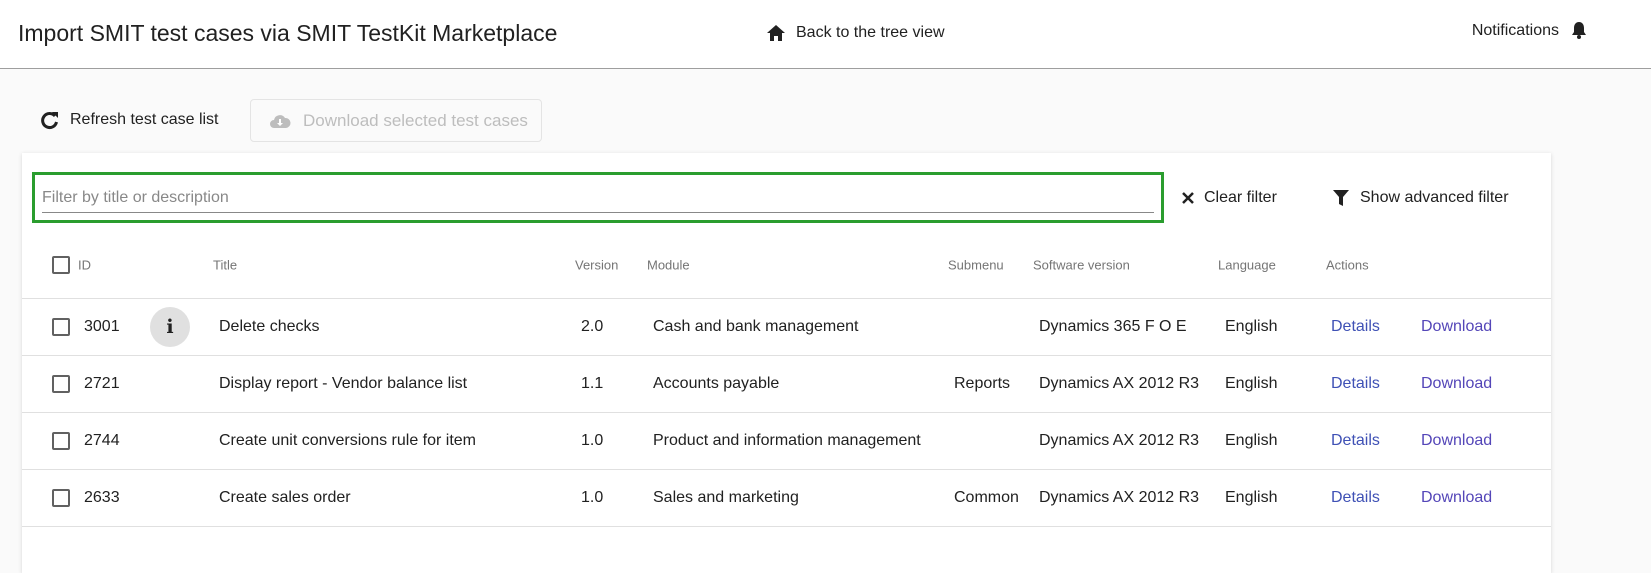 The height and width of the screenshot is (573, 1651). I want to click on notifications-label: Notifications, so click(1515, 30).